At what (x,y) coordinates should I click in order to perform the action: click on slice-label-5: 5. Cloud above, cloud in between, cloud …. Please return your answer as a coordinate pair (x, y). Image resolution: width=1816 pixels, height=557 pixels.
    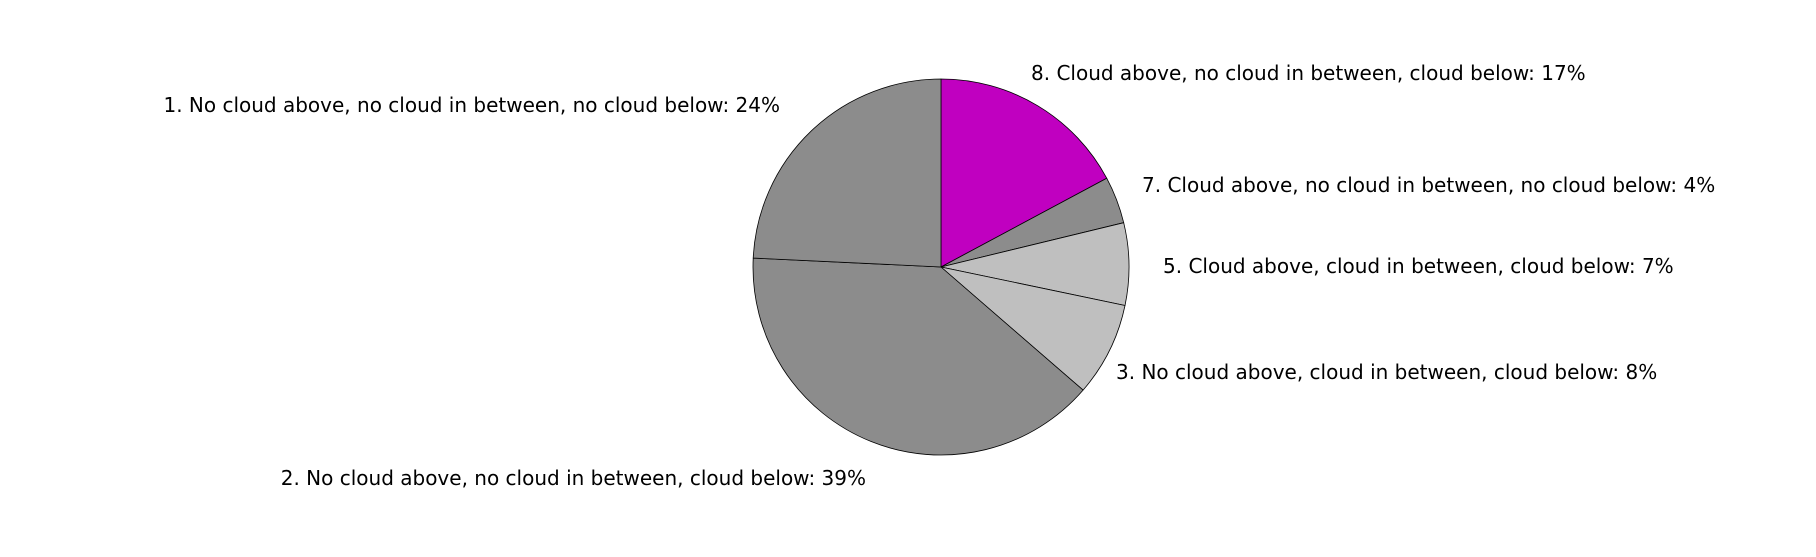
    Looking at the image, I should click on (1418, 266).